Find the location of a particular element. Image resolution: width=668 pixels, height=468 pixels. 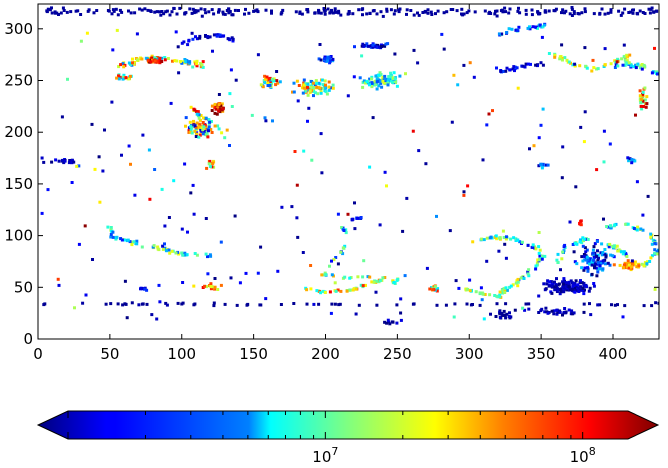

x-tick-label: 50 is located at coordinates (109, 354).